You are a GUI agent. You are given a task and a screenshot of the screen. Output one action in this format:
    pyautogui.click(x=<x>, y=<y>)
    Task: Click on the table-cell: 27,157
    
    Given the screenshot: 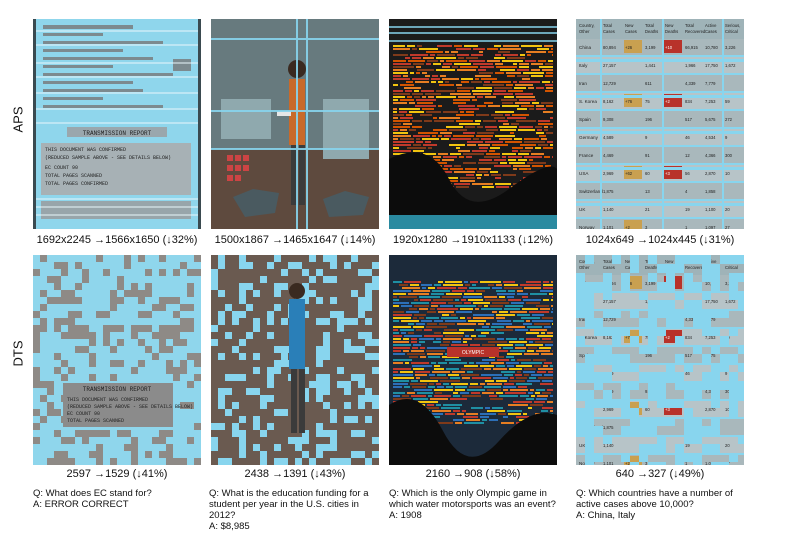 What is the action you would take?
    pyautogui.click(x=609, y=65)
    